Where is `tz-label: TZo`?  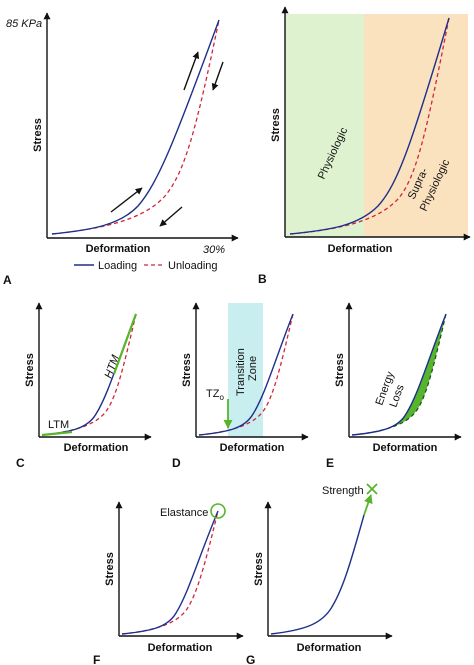 tz-label: TZo is located at coordinates (215, 395).